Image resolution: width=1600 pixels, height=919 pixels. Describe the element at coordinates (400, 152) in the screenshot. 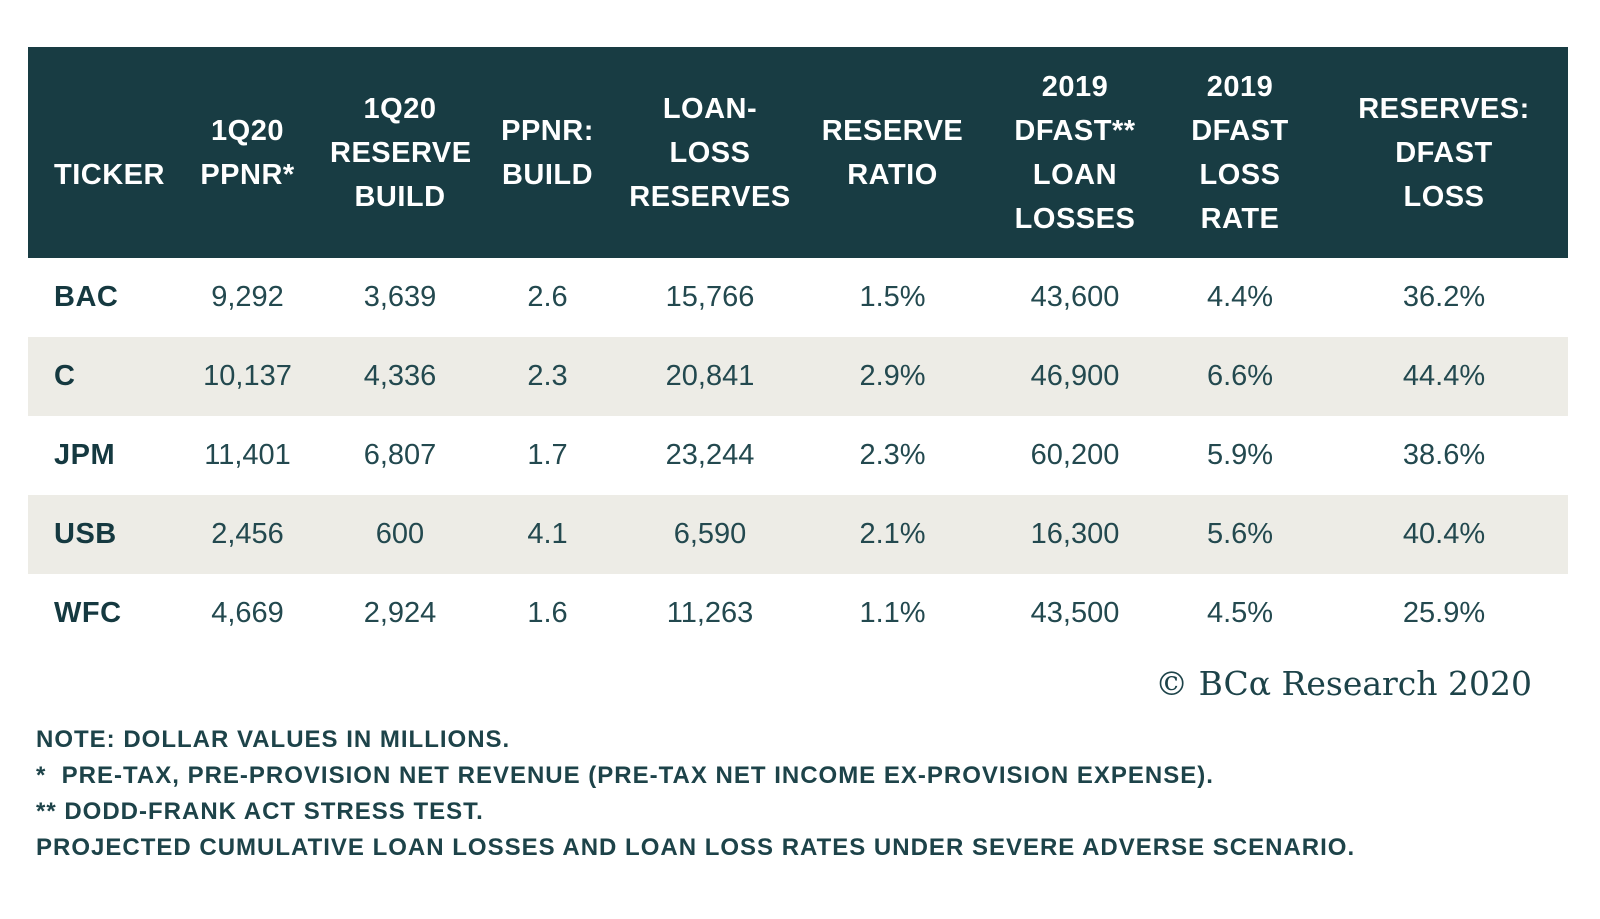

I see `header-cell-1q20-reserve-build: 1Q20 RESERVE BUILD` at that location.